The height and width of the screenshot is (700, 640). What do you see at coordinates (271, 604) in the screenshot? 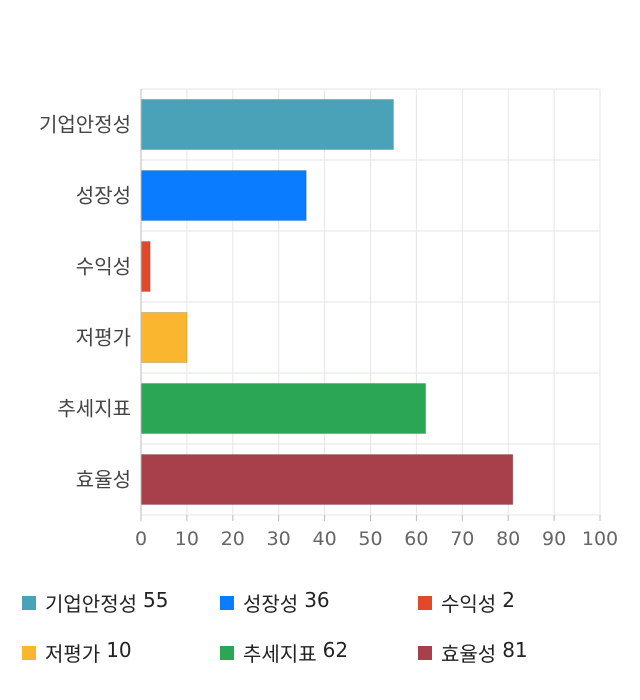
I see `legend-label: 성장성` at bounding box center [271, 604].